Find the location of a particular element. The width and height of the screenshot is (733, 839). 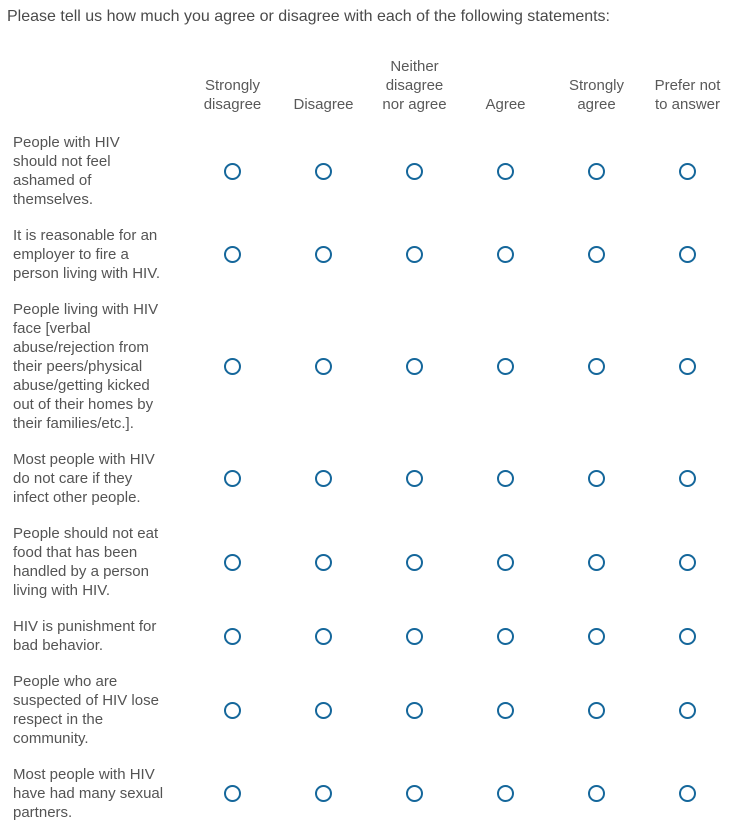

radio-button-row1-strongly-disagree is located at coordinates (232, 171).